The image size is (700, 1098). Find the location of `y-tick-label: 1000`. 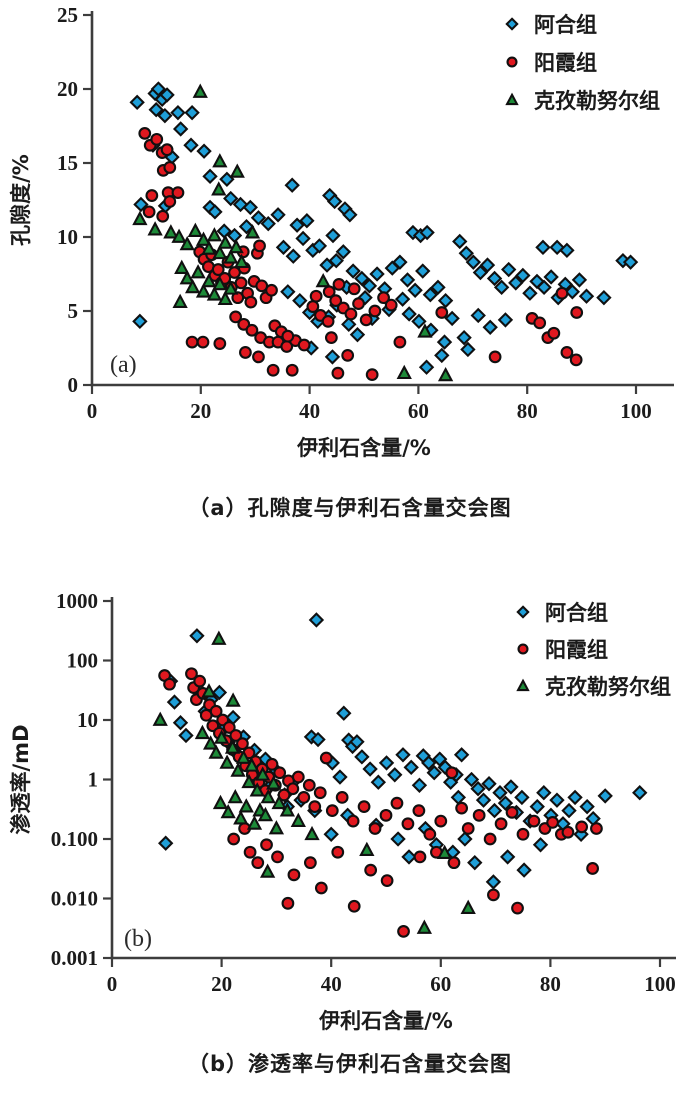

y-tick-label: 1000 is located at coordinates (77, 601).